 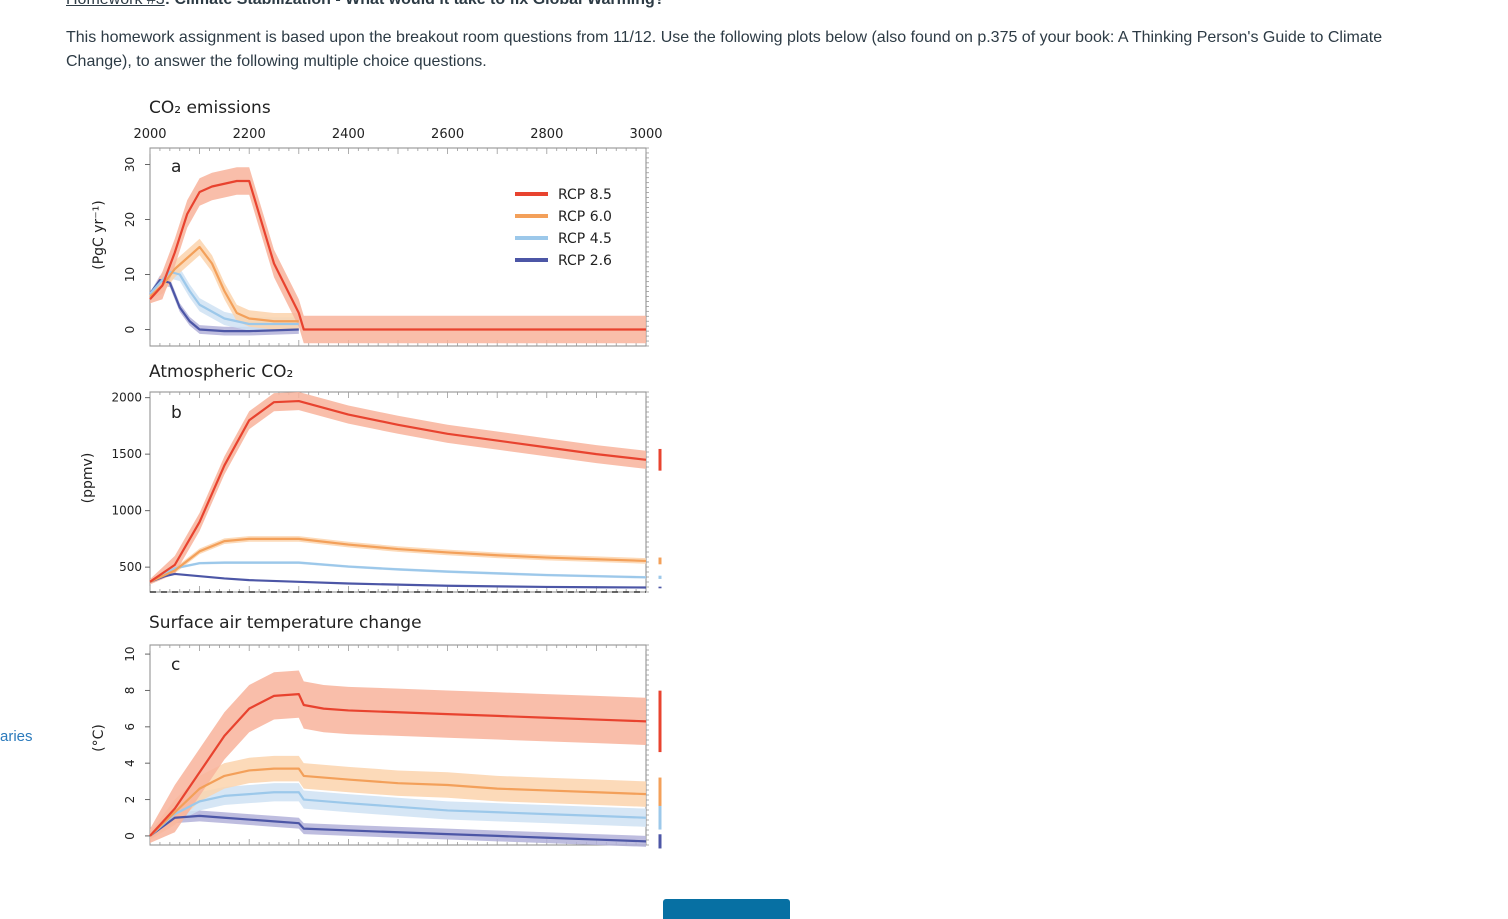 What do you see at coordinates (176, 167) in the screenshot?
I see `panel-letter: a` at bounding box center [176, 167].